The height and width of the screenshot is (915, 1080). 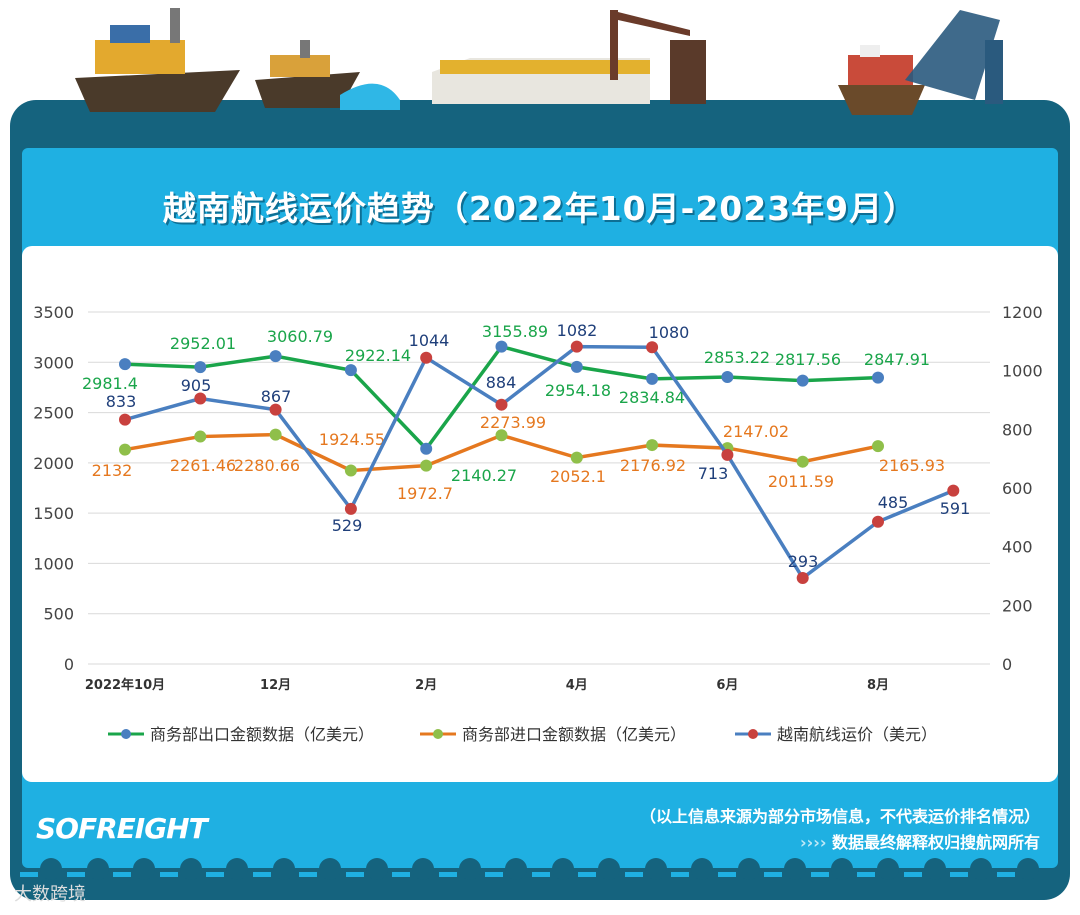 What do you see at coordinates (196, 385) in the screenshot?
I see `data-label: 905` at bounding box center [196, 385].